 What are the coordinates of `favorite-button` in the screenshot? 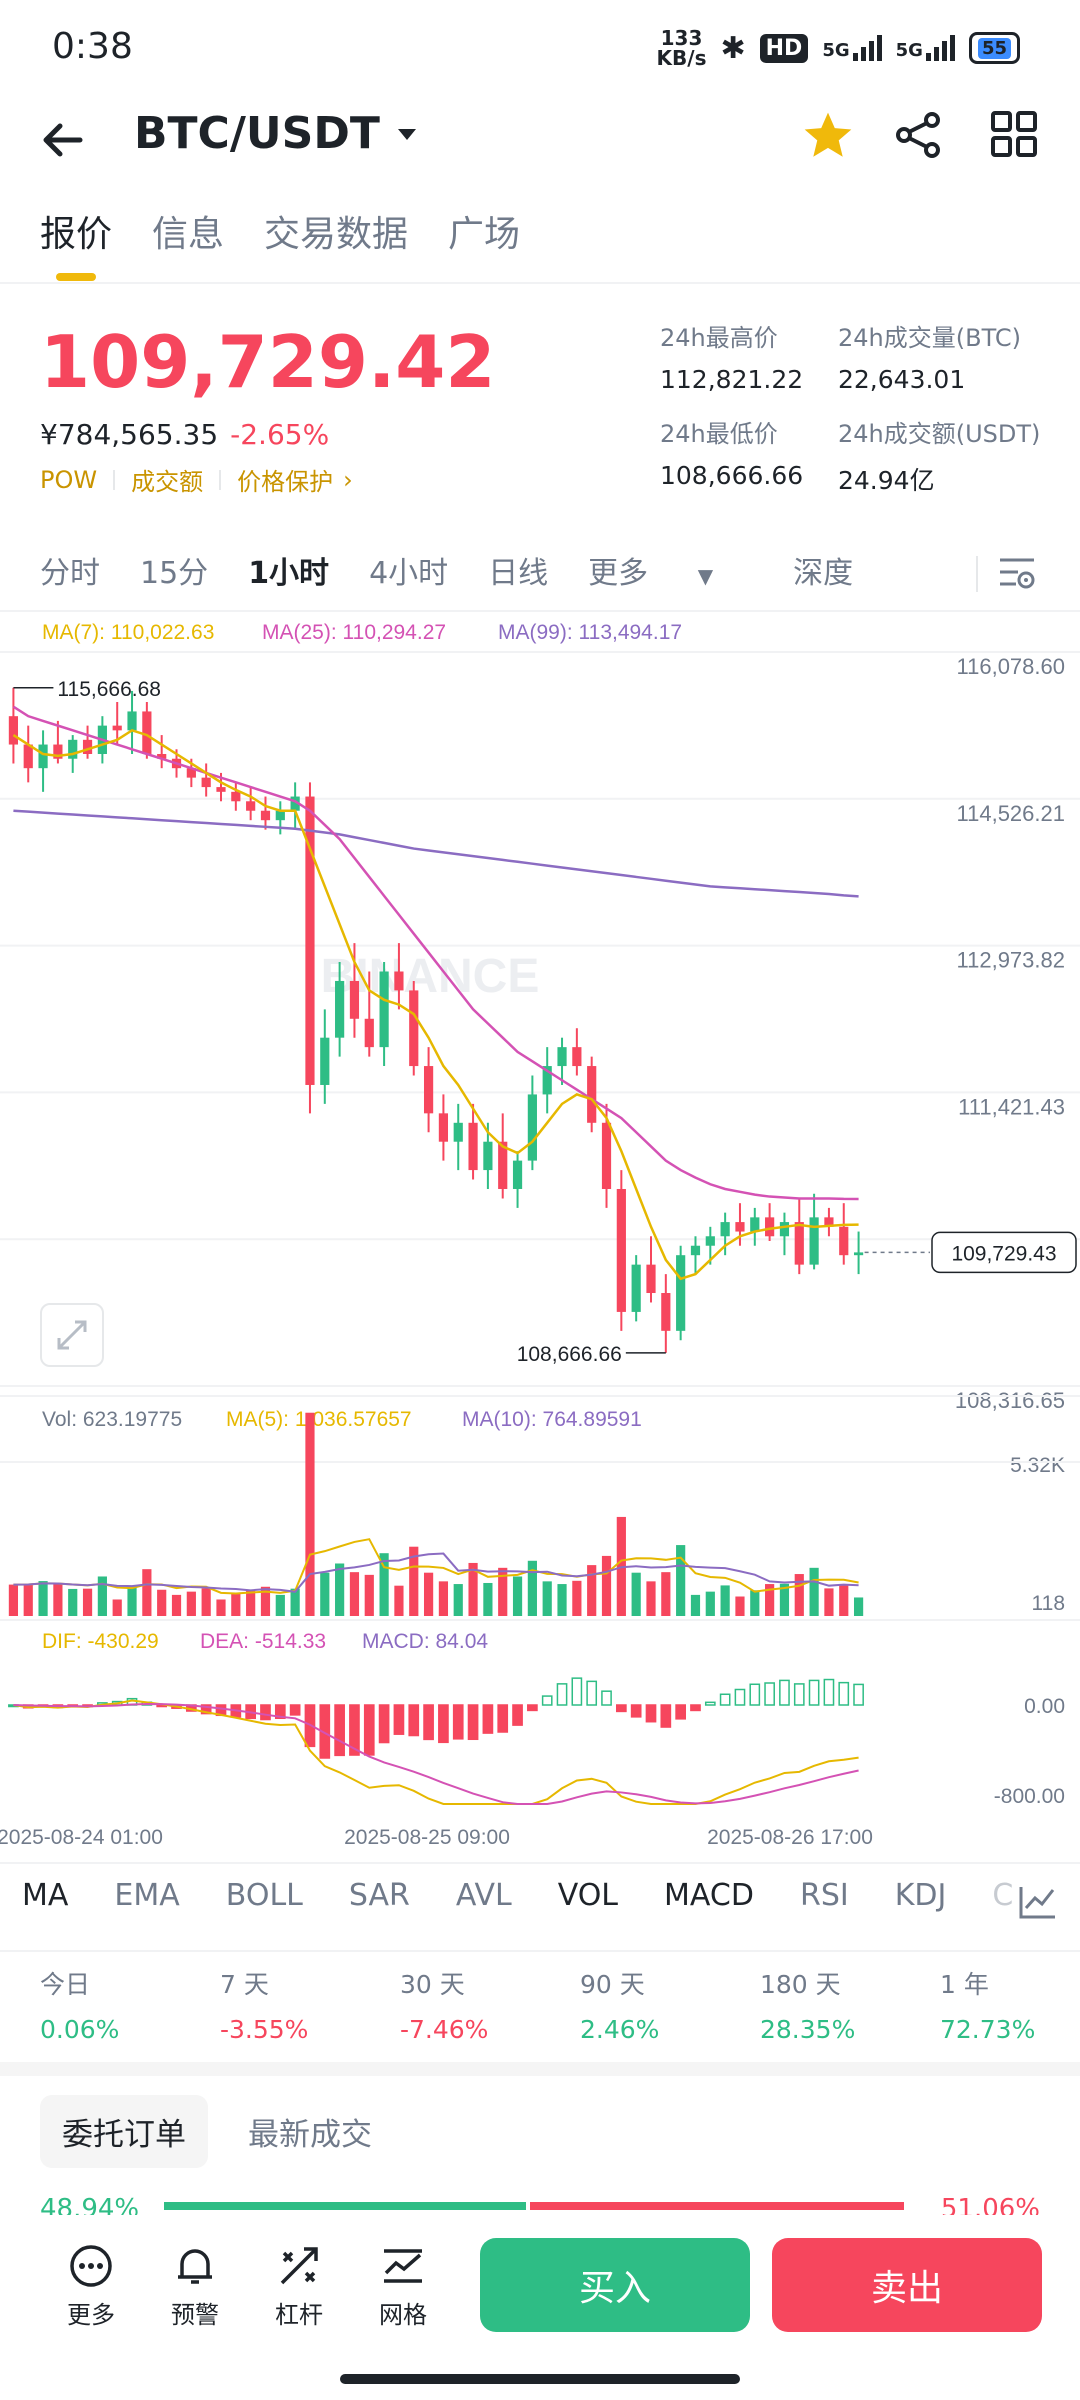 It's located at (828, 138).